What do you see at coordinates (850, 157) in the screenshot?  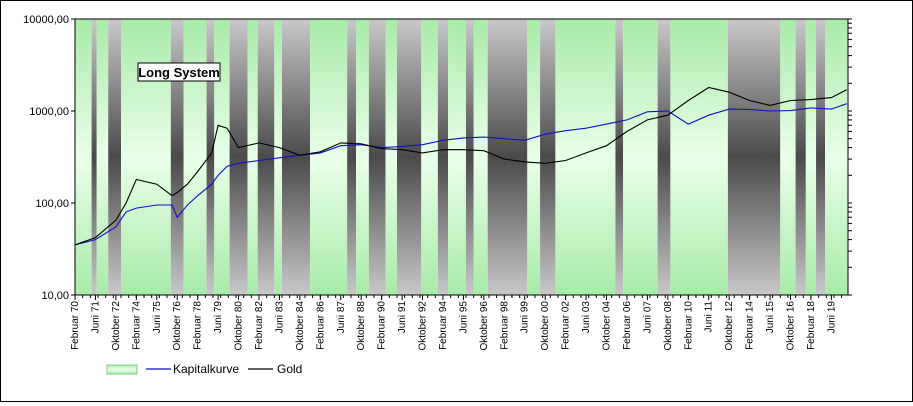 I see `right-minor-ticks` at bounding box center [850, 157].